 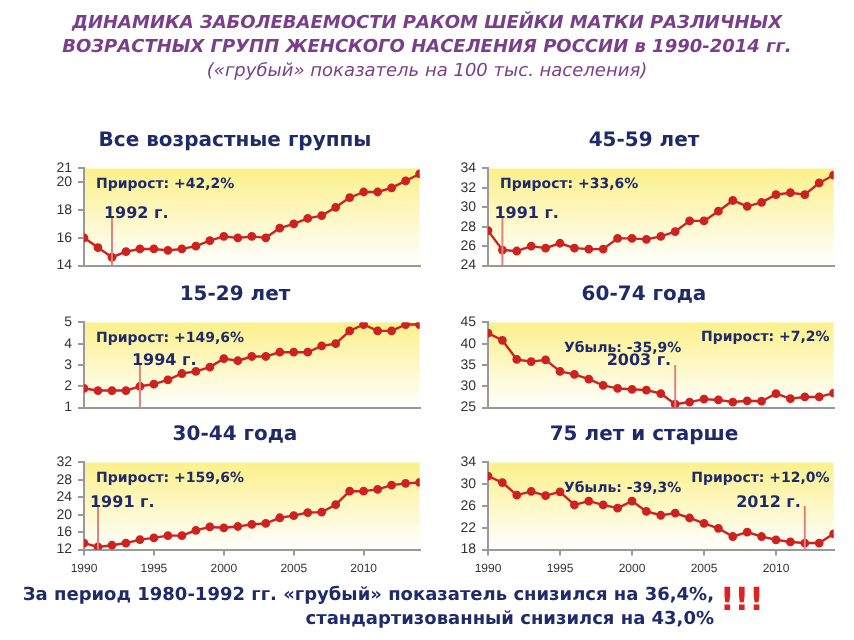 What do you see at coordinates (235, 435) in the screenshot?
I see `chart-title: 30-44 года` at bounding box center [235, 435].